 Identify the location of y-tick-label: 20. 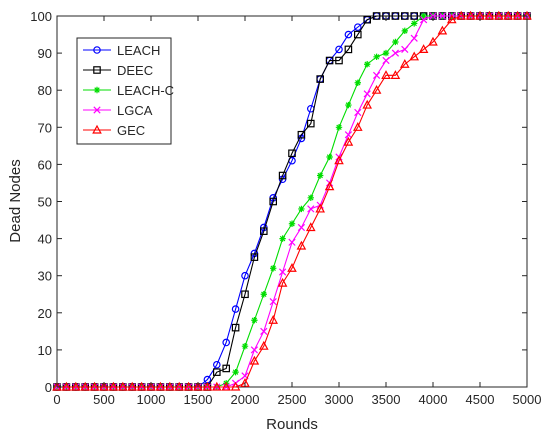
(45, 313).